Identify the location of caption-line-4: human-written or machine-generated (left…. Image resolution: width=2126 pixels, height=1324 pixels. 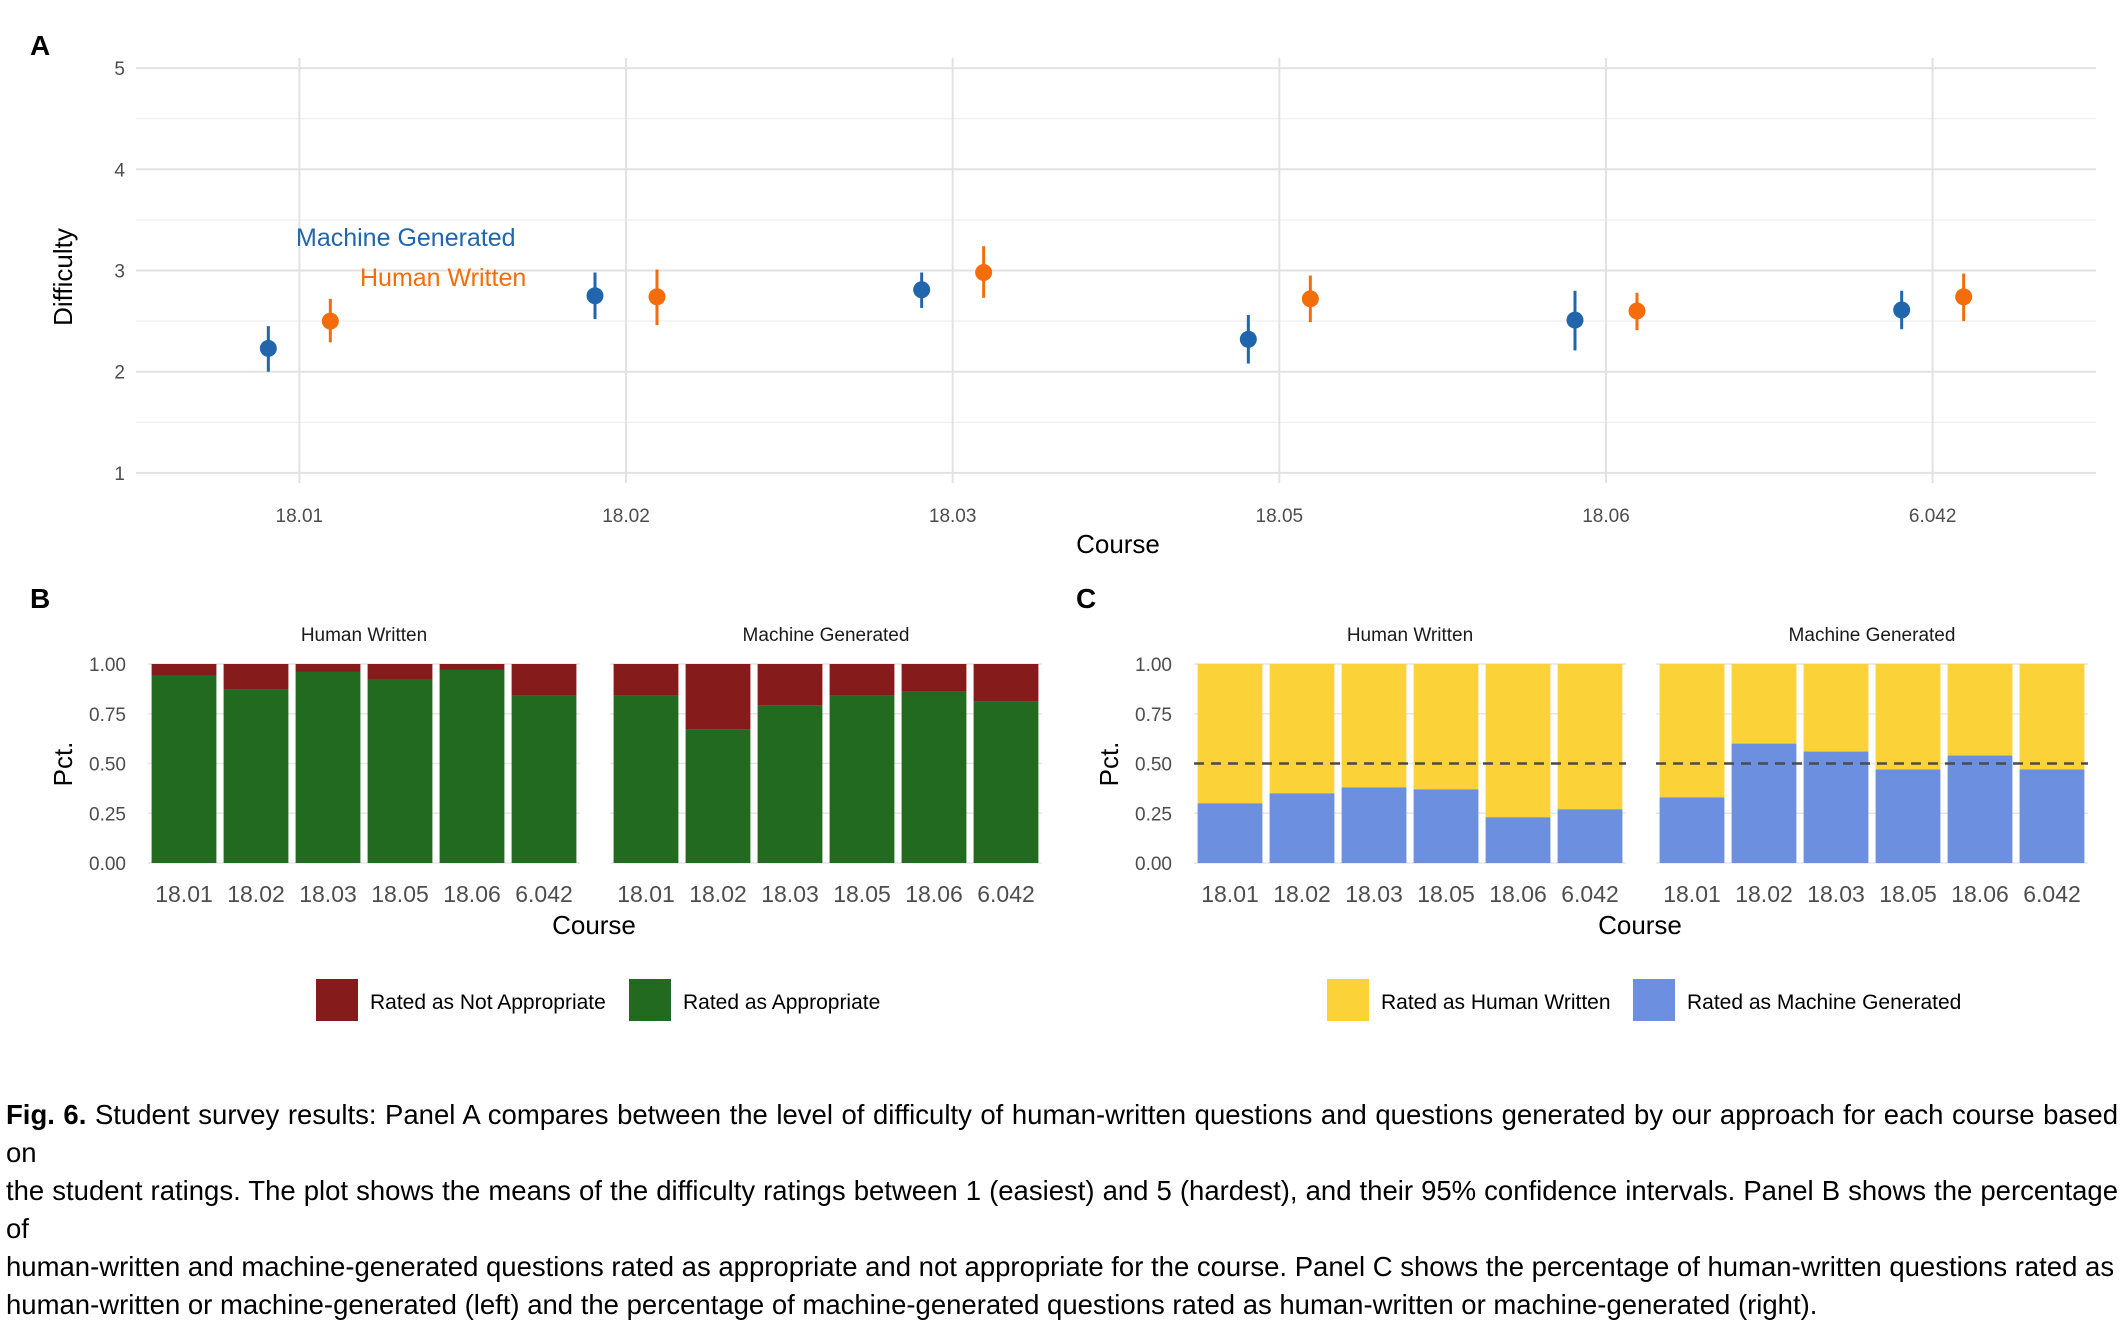
(912, 1304).